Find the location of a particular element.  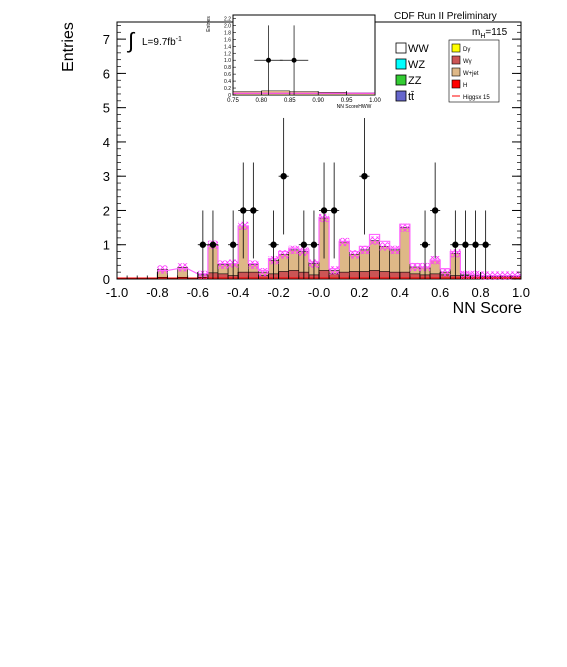

legend-label: W+jet is located at coordinates (471, 74).